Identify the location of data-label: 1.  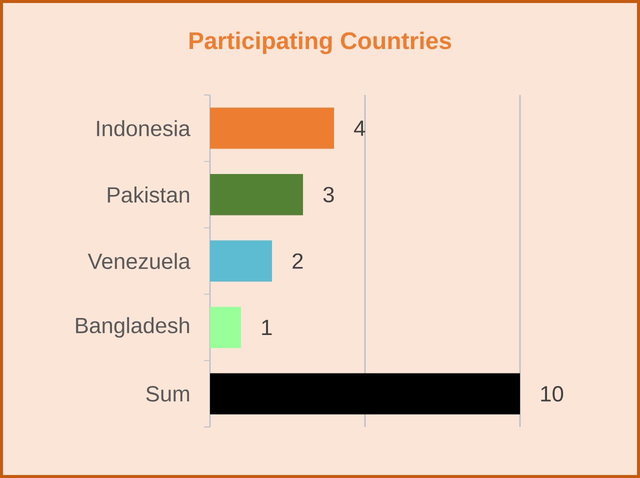
(267, 327).